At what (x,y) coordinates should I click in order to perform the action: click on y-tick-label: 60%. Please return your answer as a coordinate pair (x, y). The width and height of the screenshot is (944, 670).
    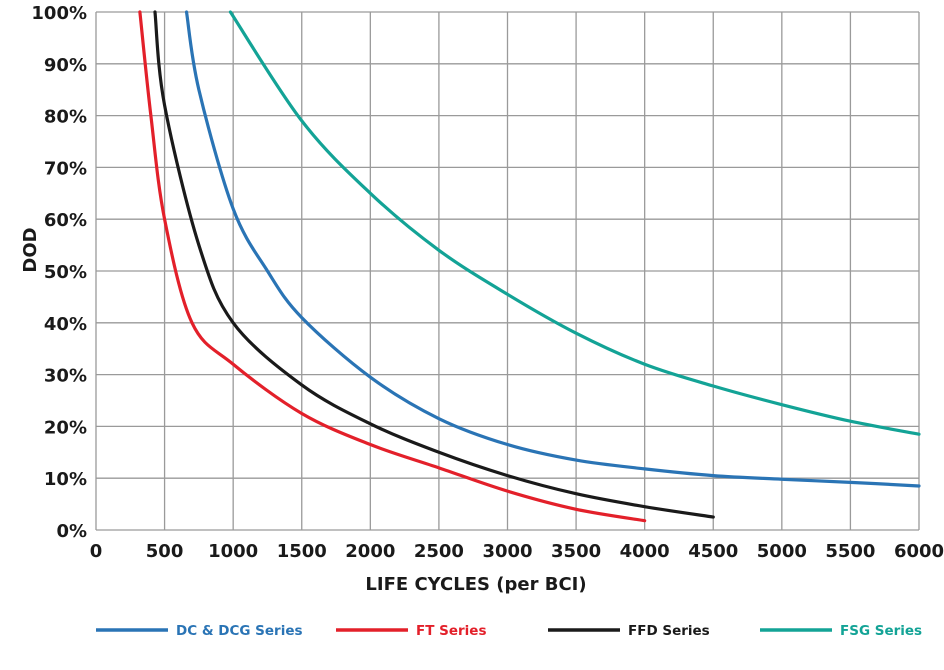
    Looking at the image, I should click on (65, 220).